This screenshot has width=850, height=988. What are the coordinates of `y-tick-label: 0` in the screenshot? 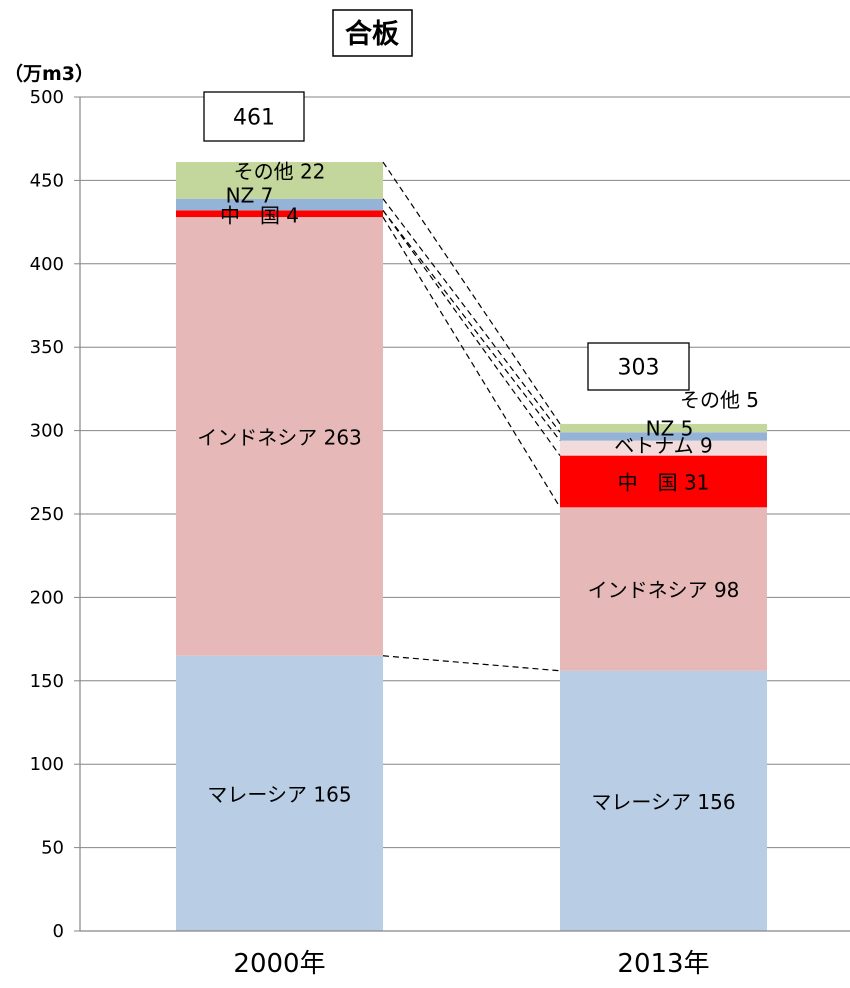 It's located at (58, 931).